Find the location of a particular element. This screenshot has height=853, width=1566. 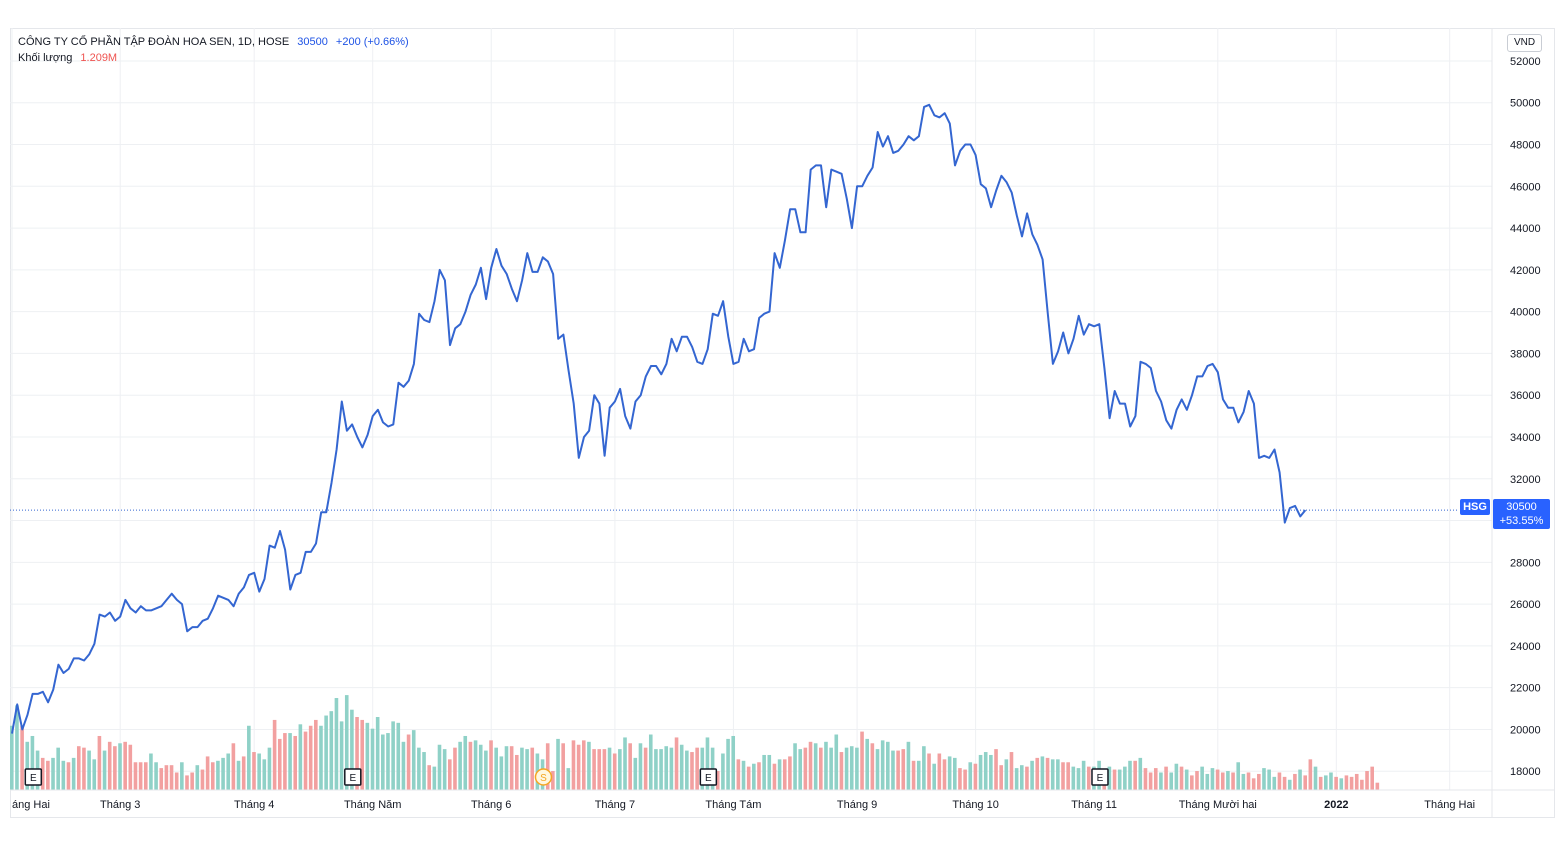

price-tick-label: 50000 is located at coordinates (1525, 104).